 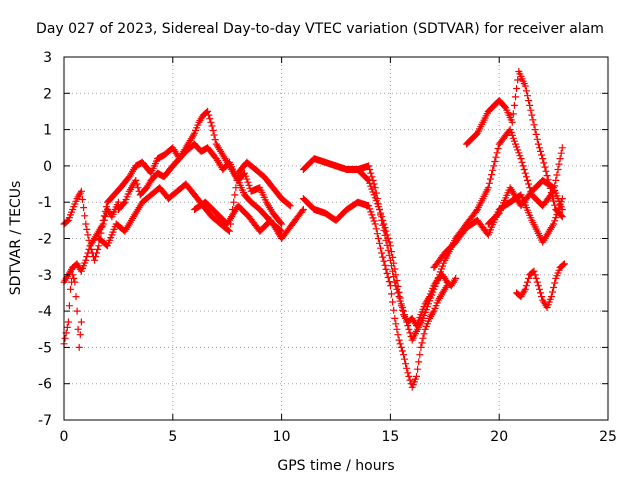 I want to click on series-track-d, so click(x=200, y=171).